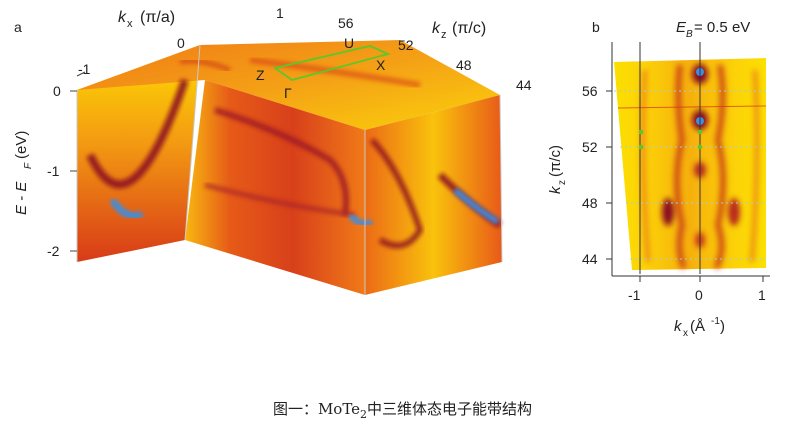 Image resolution: width=805 pixels, height=441 pixels. I want to click on panel-b-title-symbol: E, so click(681, 27).